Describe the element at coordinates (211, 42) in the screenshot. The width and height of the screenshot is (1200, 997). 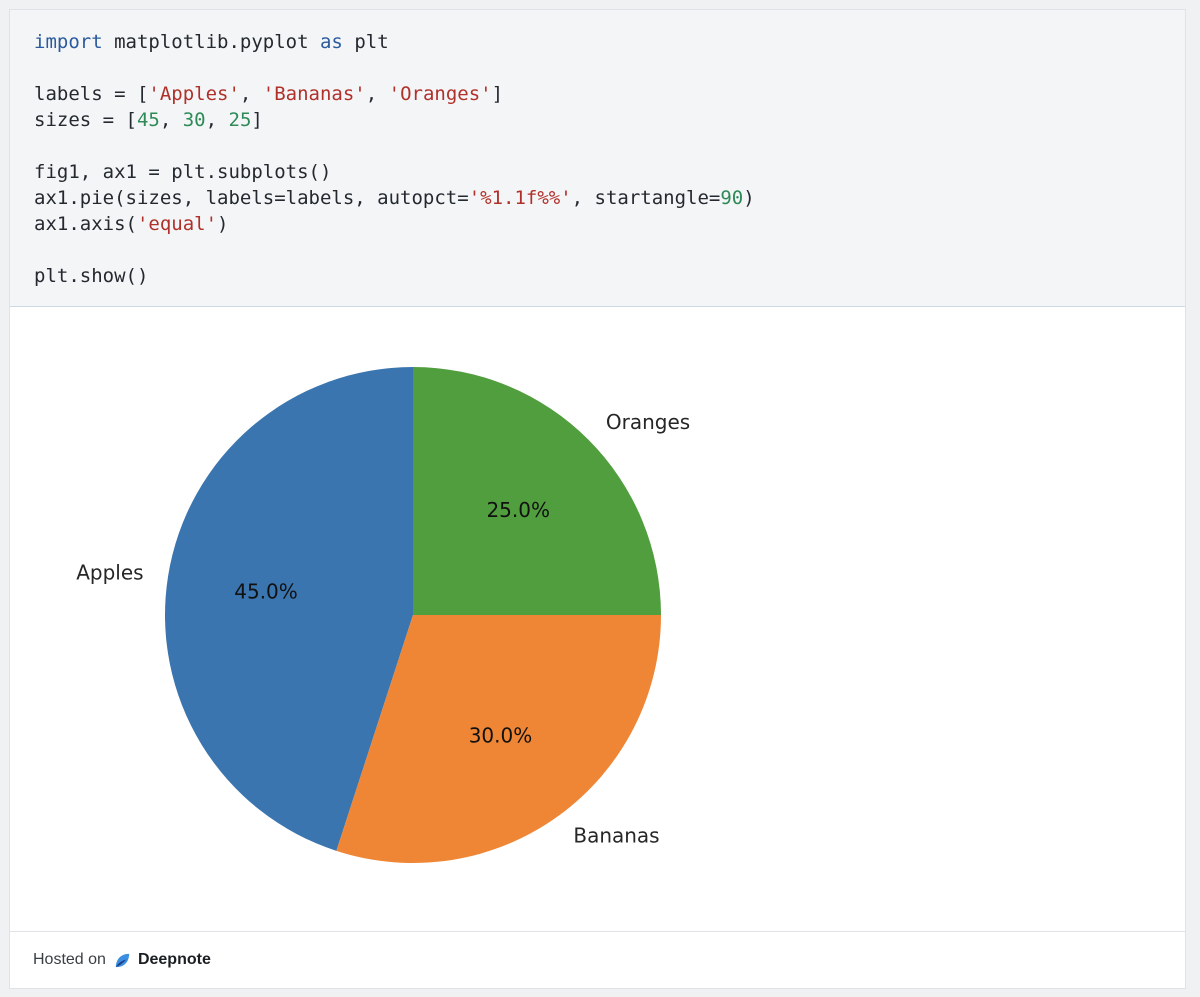
I see `code-line: import matplotlib.pyplot as plt` at that location.